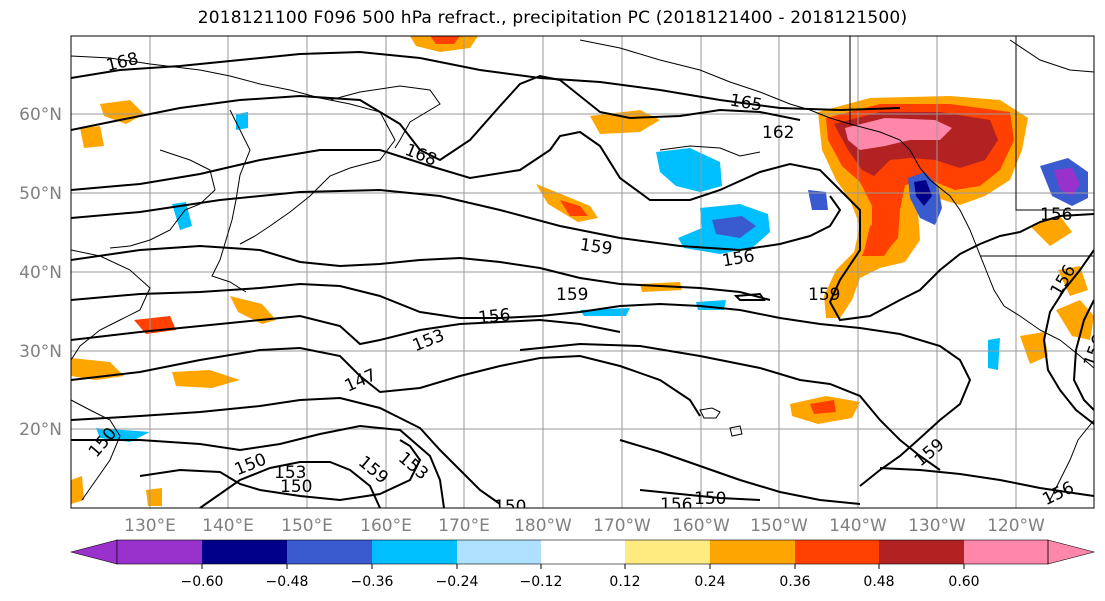 The width and height of the screenshot is (1105, 601). Describe the element at coordinates (709, 582) in the screenshot. I see `colorbar-tick-label: 0.24` at that location.